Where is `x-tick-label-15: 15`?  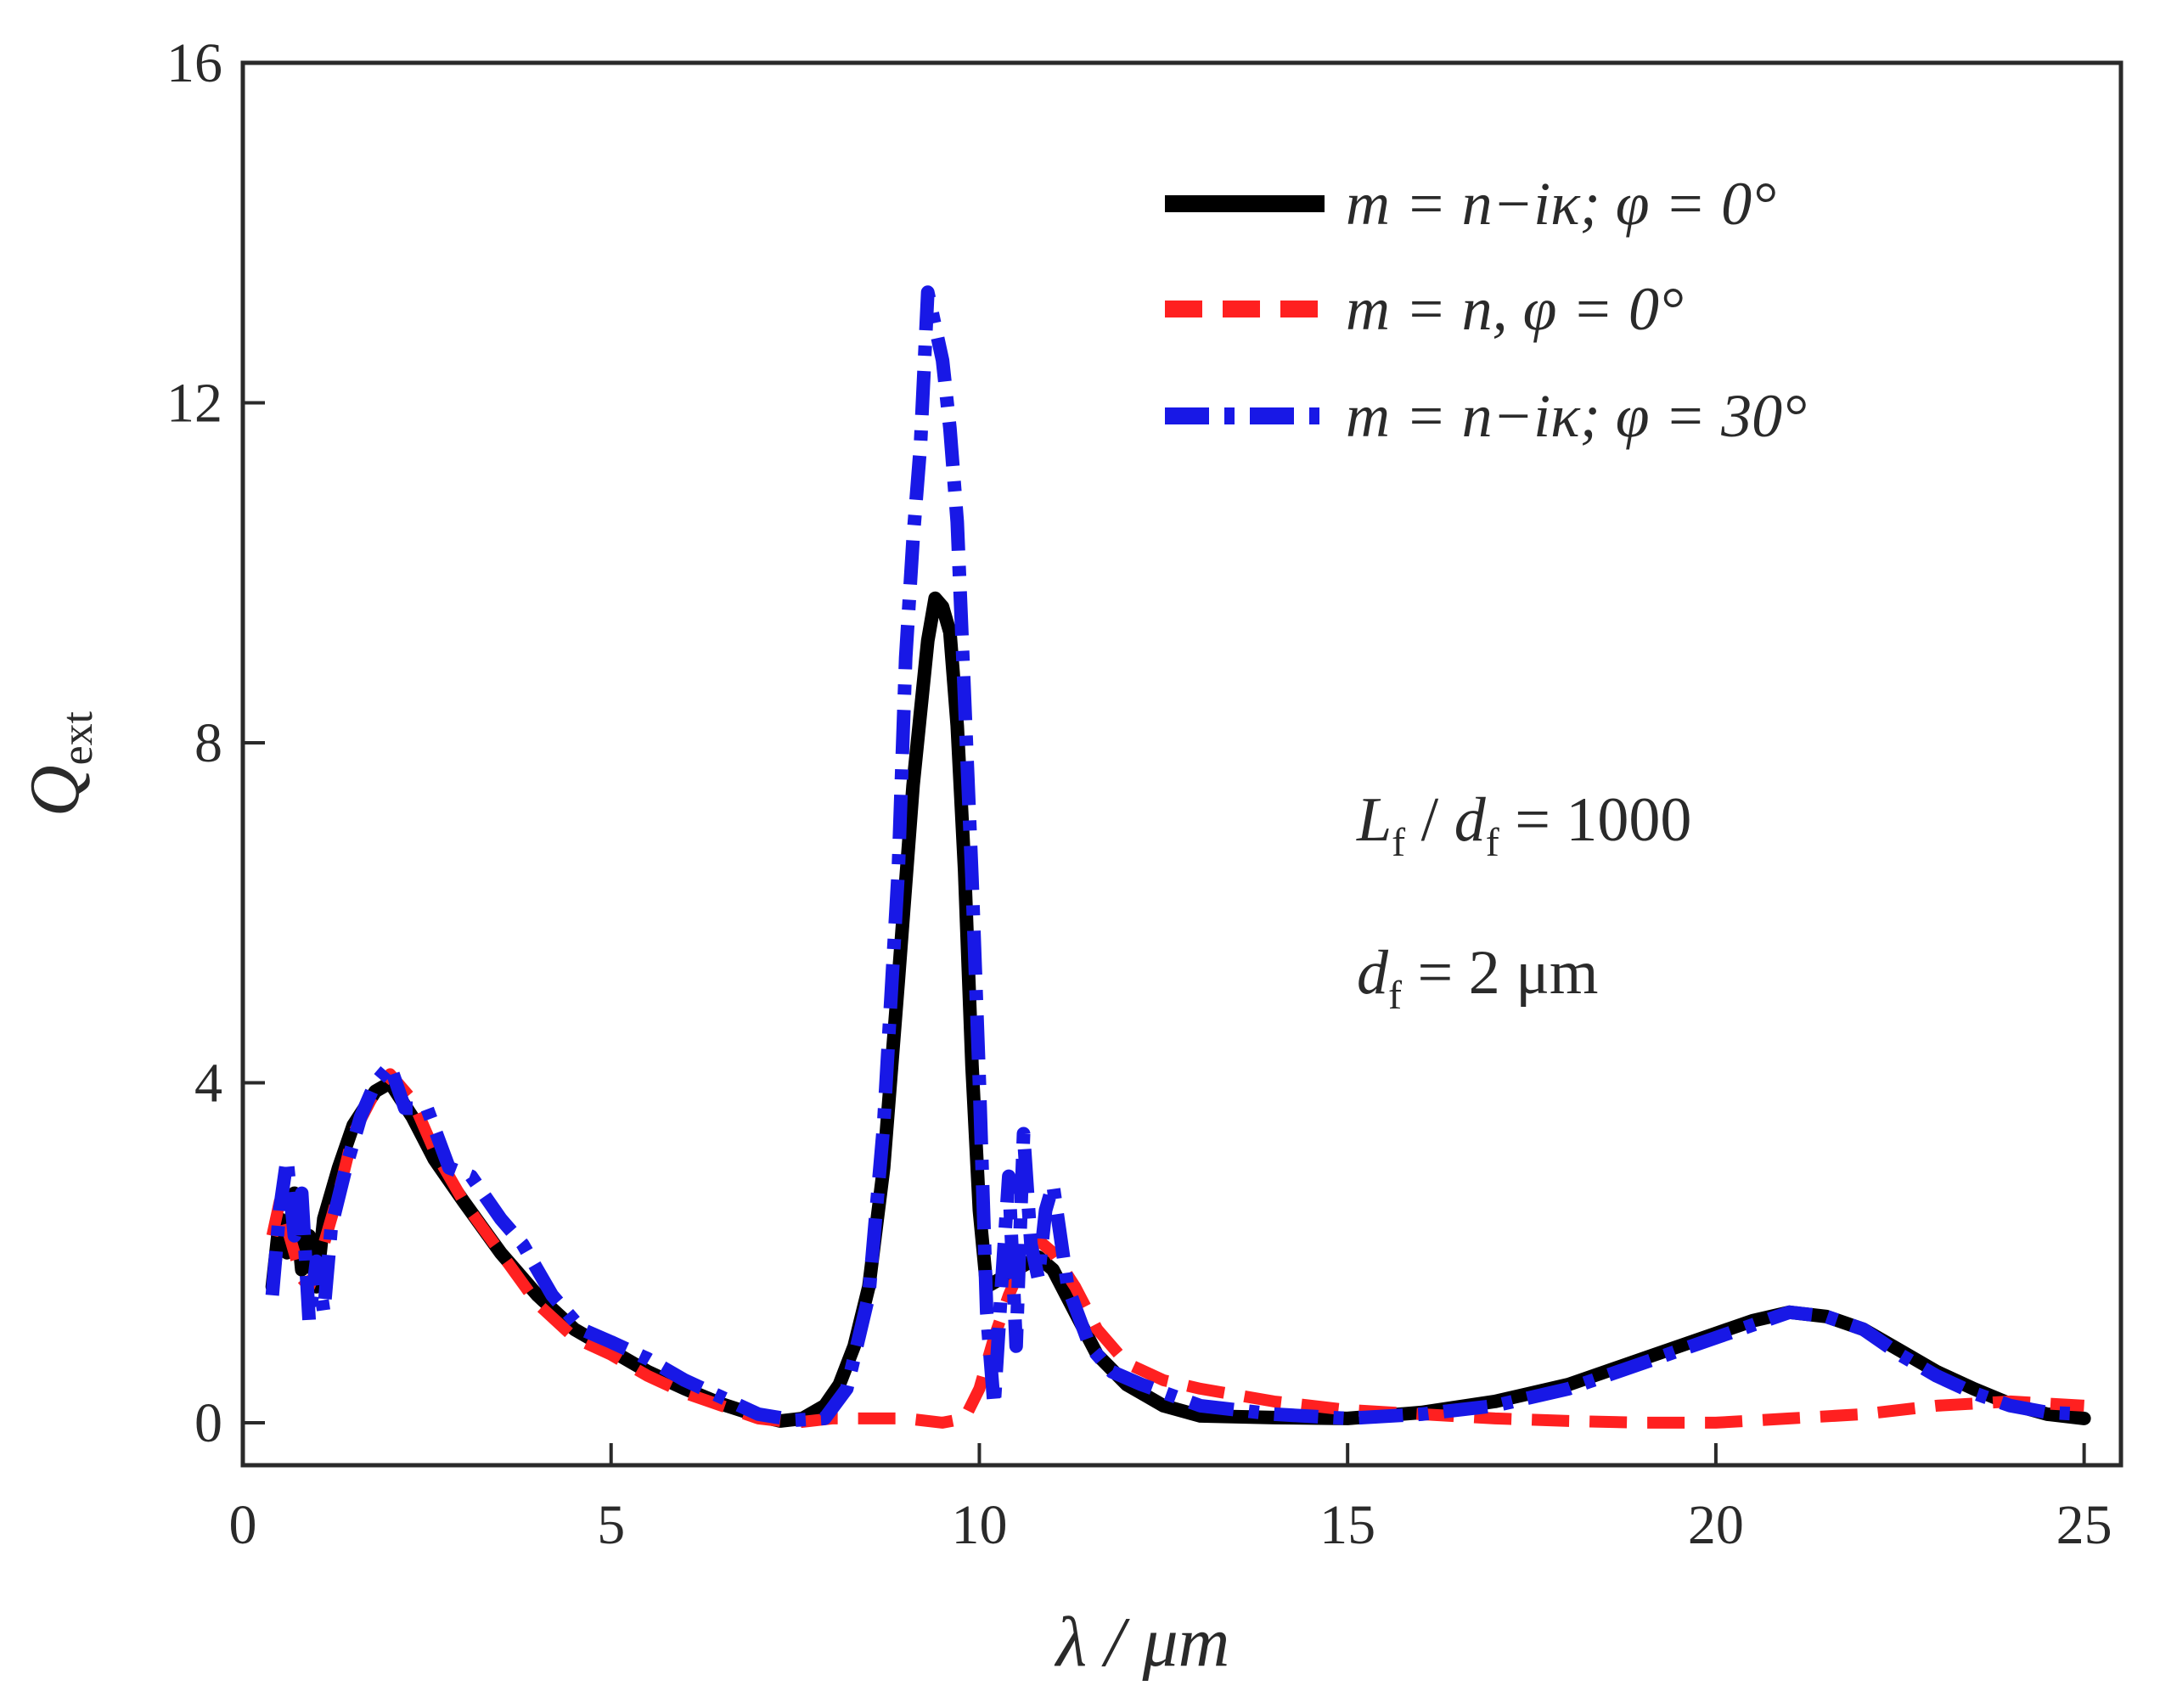 x-tick-label-15: 15 is located at coordinates (1347, 1525).